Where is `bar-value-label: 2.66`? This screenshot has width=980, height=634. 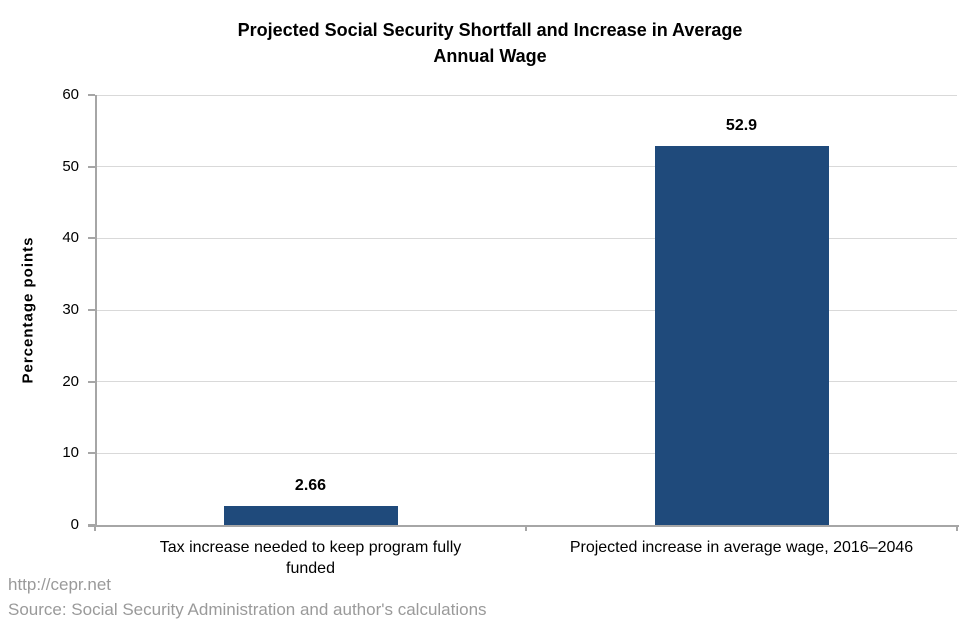
bar-value-label: 2.66 is located at coordinates (310, 485).